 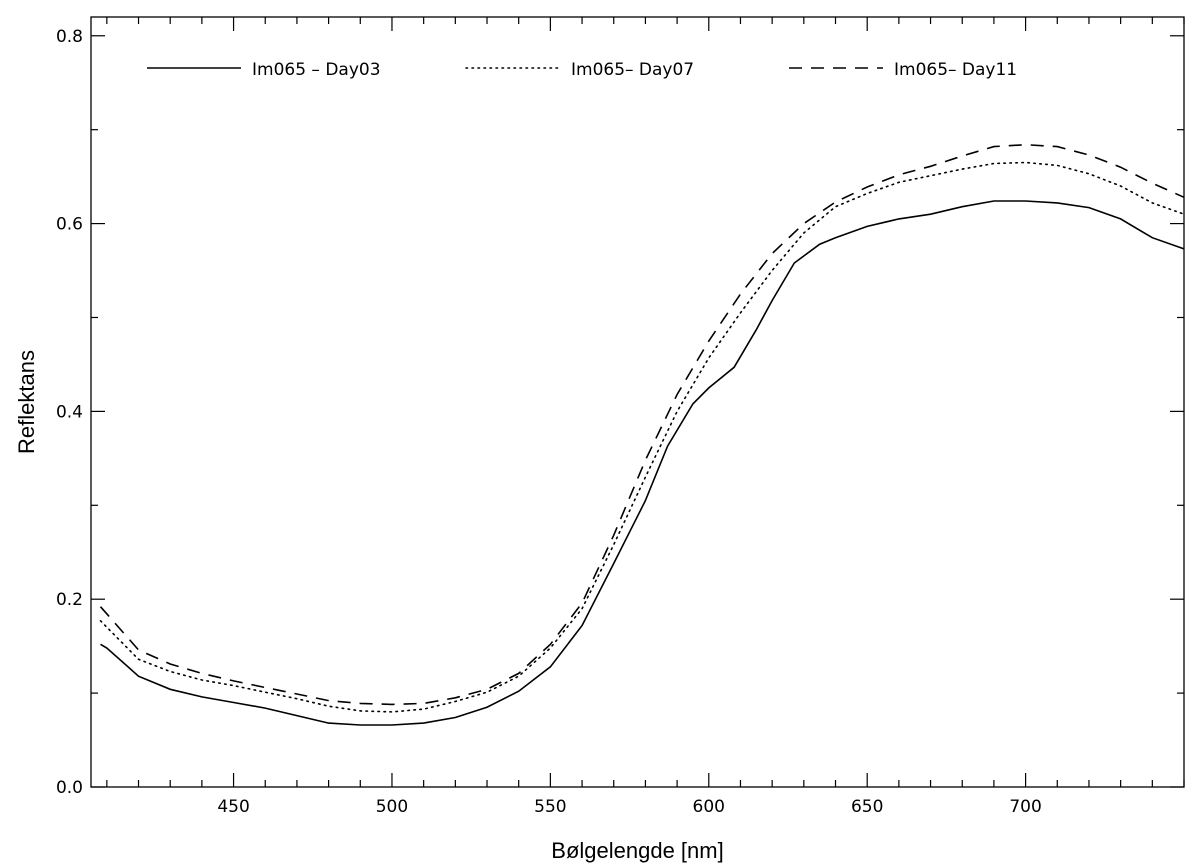 I want to click on x-tick-label: 550, so click(x=550, y=807).